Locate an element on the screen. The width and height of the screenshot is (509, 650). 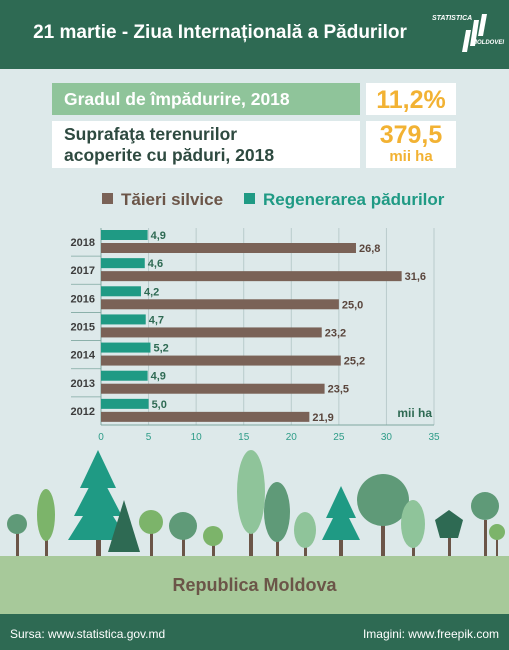
data-label-cutting: 23,2 is located at coordinates (335, 333).